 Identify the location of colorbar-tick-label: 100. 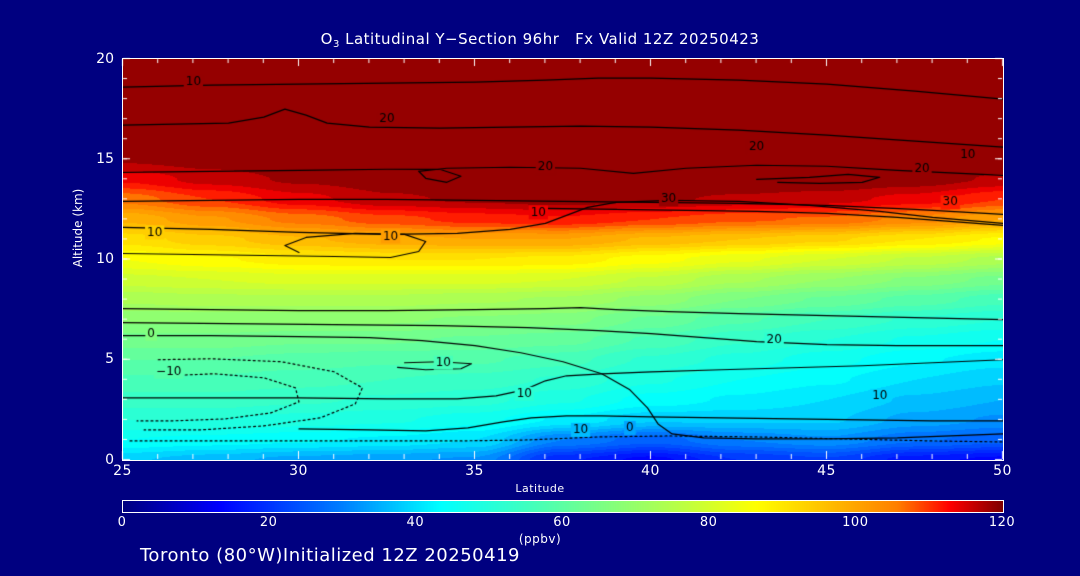
(855, 522).